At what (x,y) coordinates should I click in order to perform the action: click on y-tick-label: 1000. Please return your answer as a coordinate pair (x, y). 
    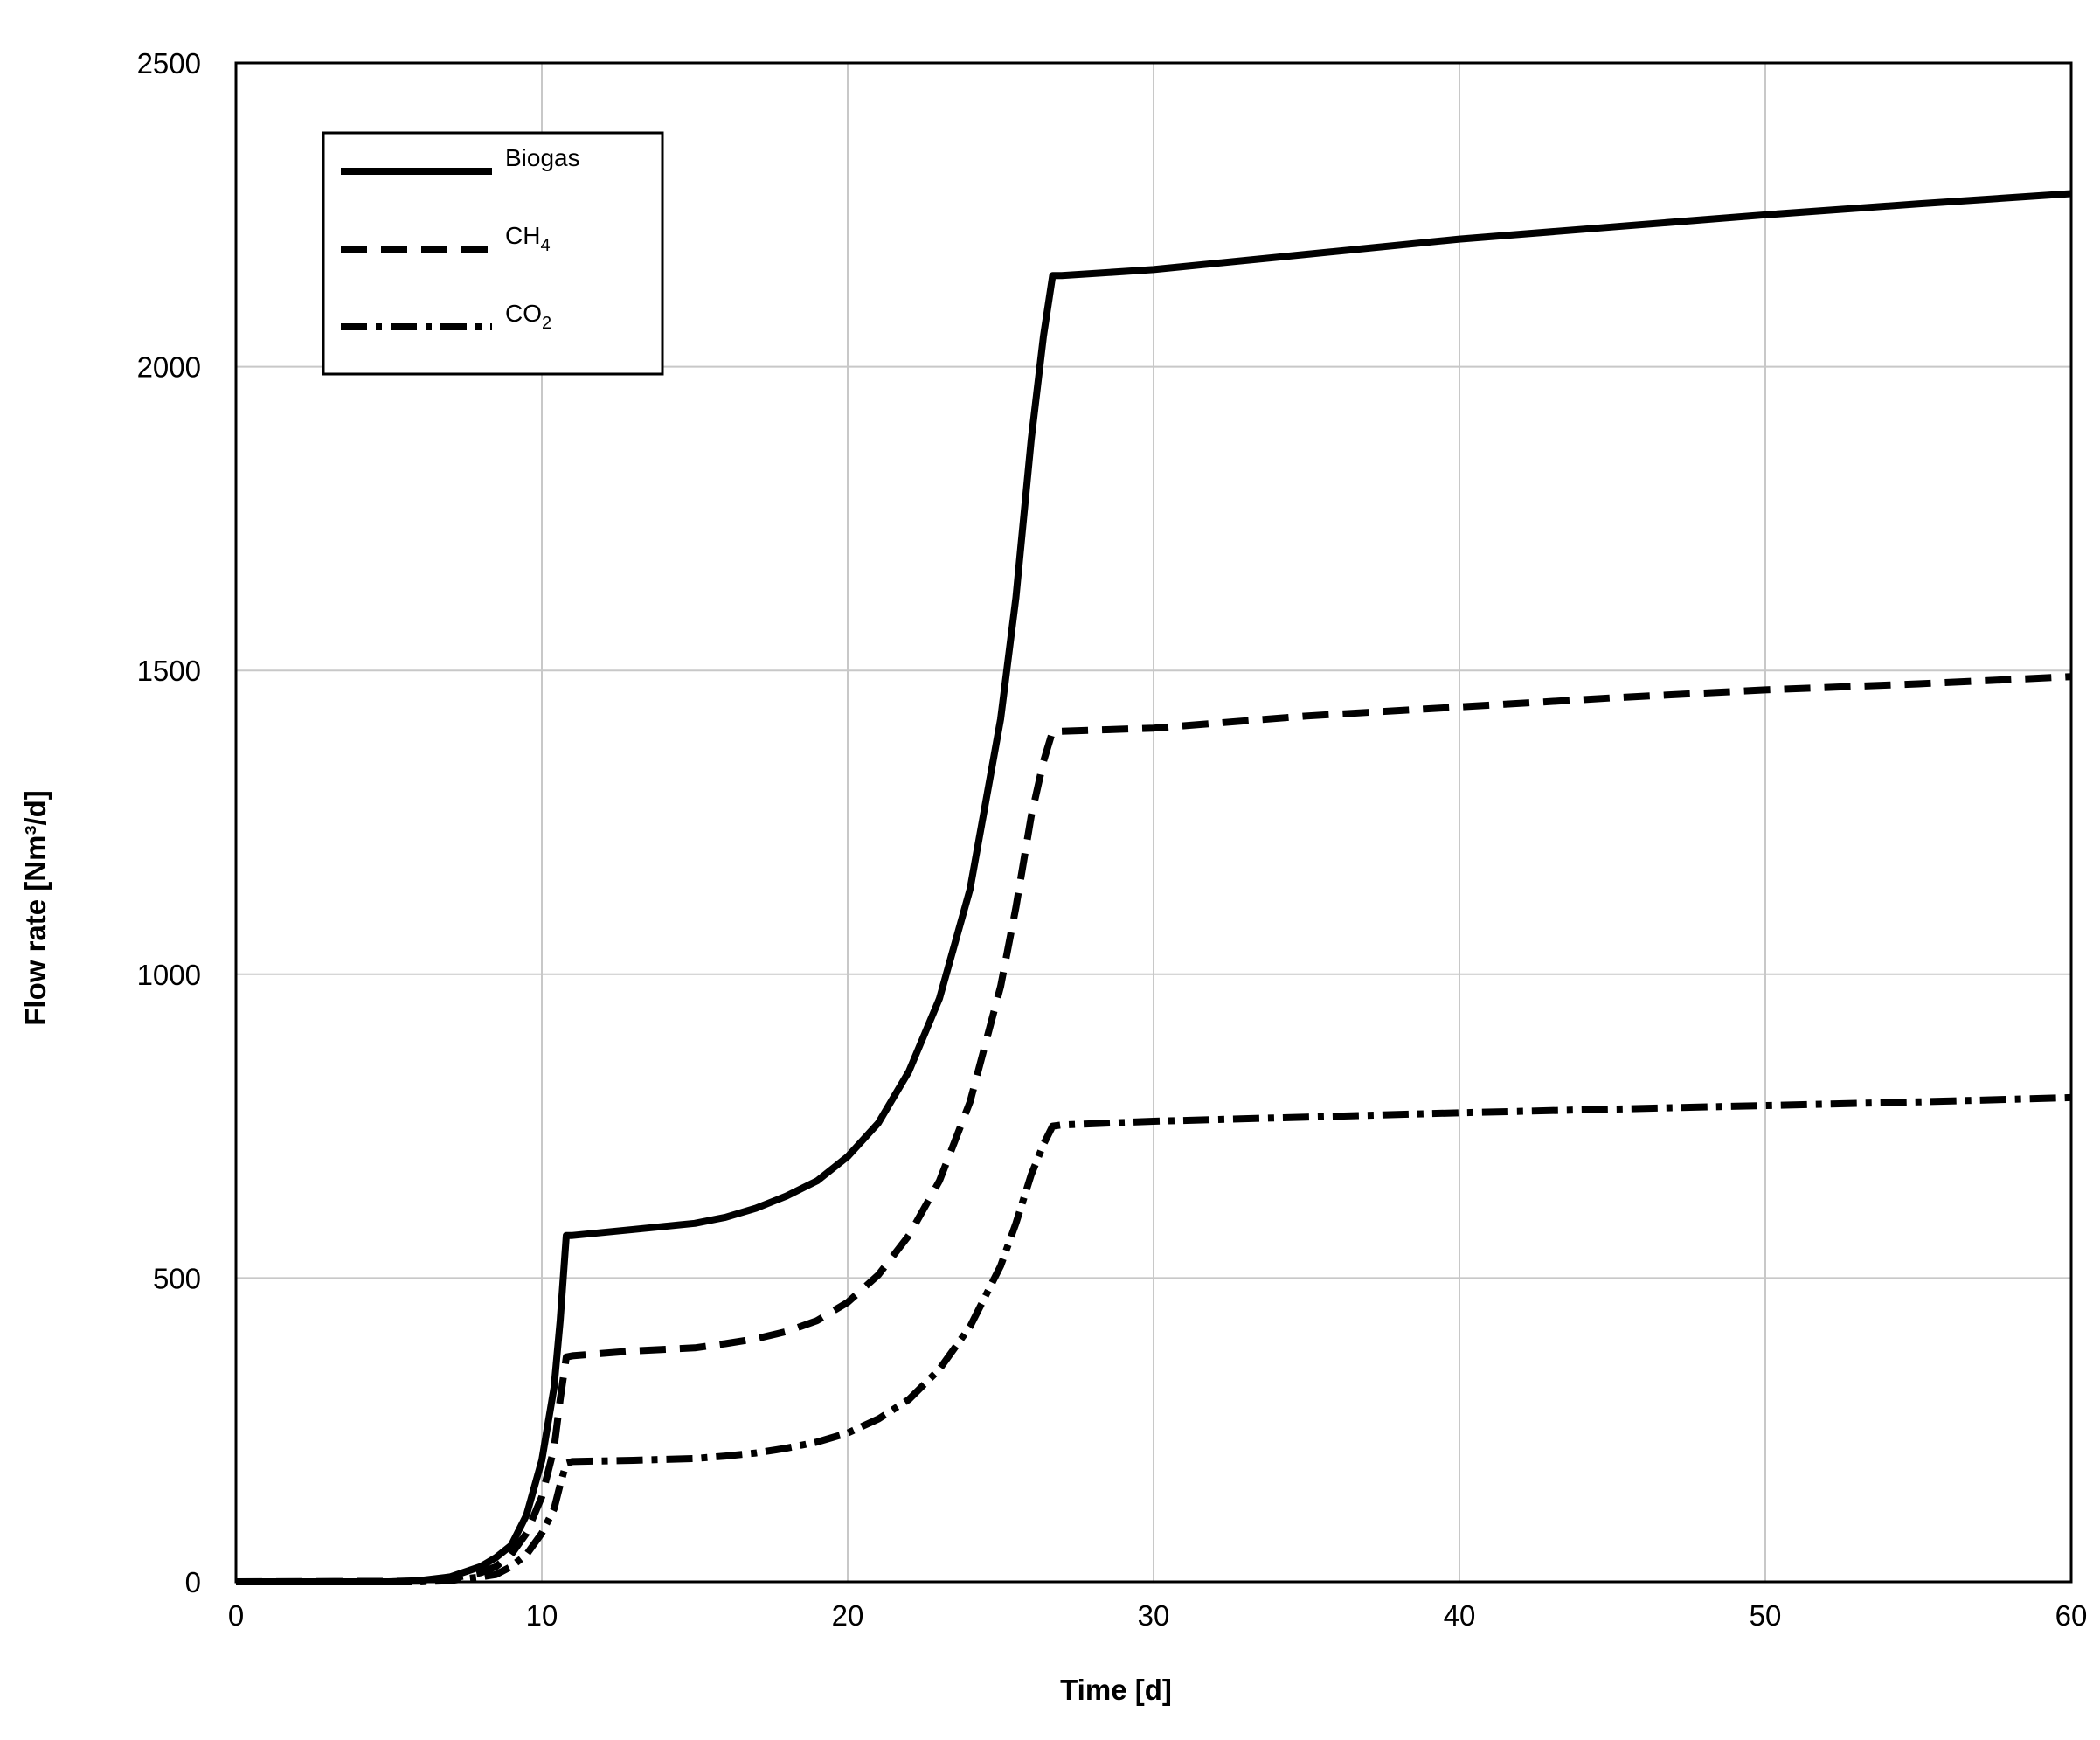
    Looking at the image, I should click on (169, 975).